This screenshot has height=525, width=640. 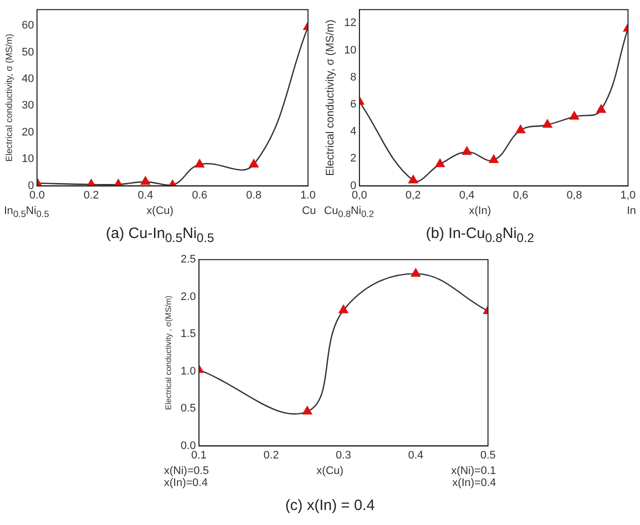 What do you see at coordinates (169, 352) in the screenshot?
I see `y-axis-title: Electrical conductivity , σ(MS/m)` at bounding box center [169, 352].